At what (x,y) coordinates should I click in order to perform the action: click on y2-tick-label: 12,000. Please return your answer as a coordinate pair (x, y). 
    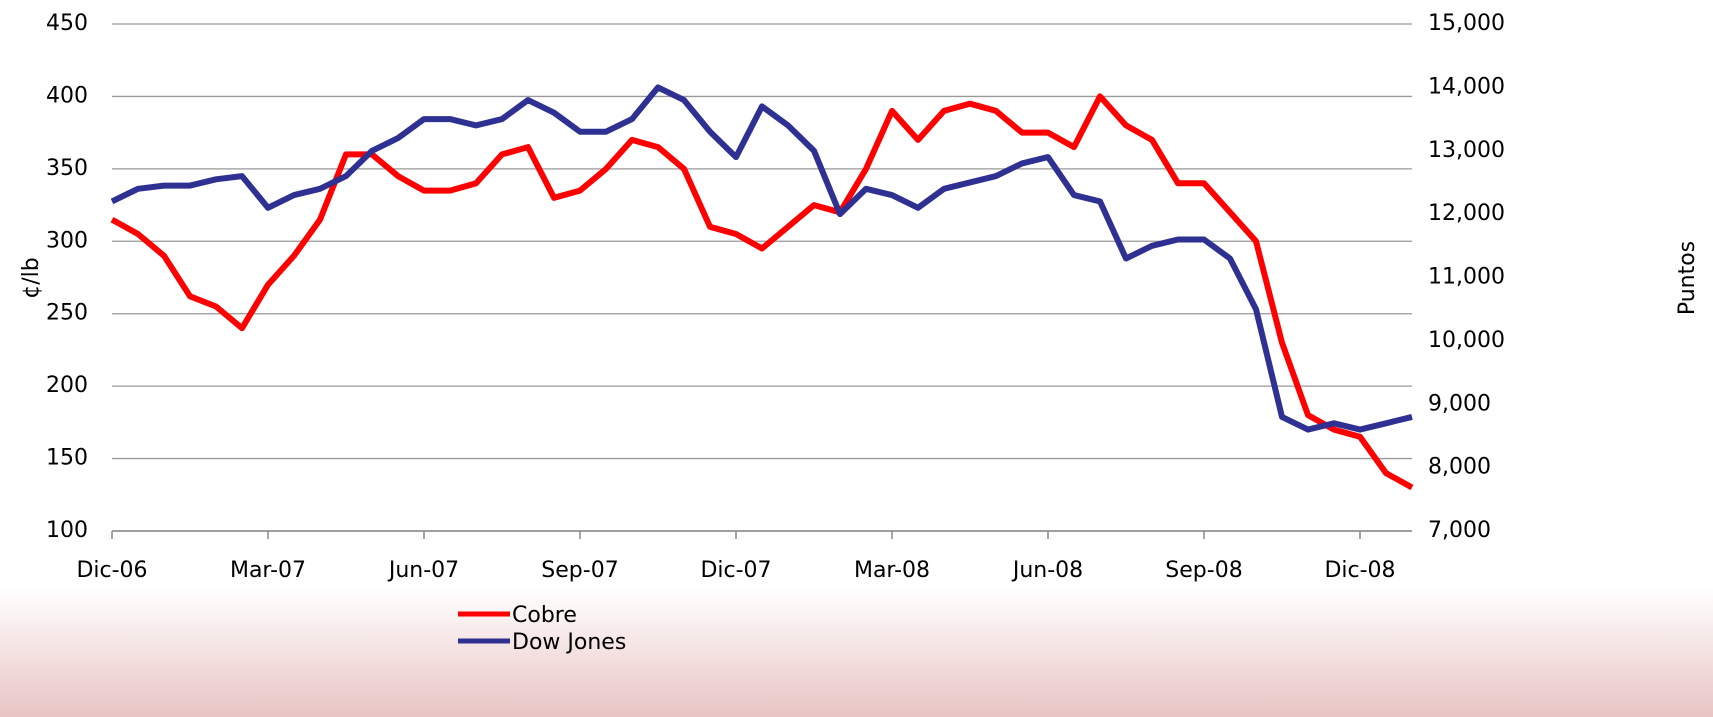
    Looking at the image, I should click on (1466, 213).